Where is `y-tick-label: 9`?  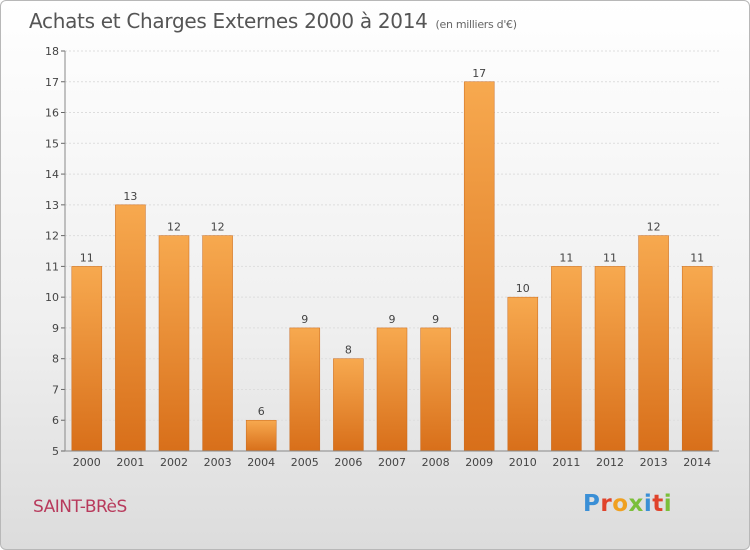
y-tick-label: 9 is located at coordinates (55, 328).